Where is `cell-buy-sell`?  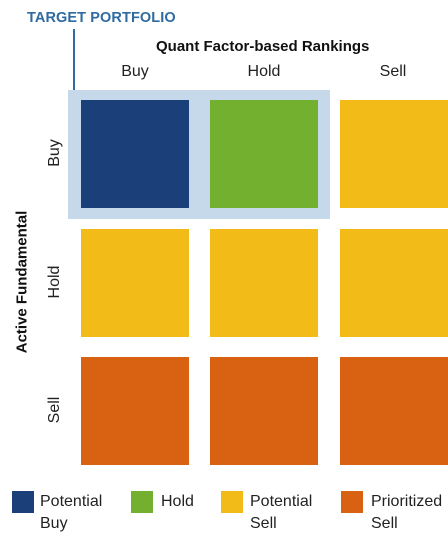 cell-buy-sell is located at coordinates (394, 154).